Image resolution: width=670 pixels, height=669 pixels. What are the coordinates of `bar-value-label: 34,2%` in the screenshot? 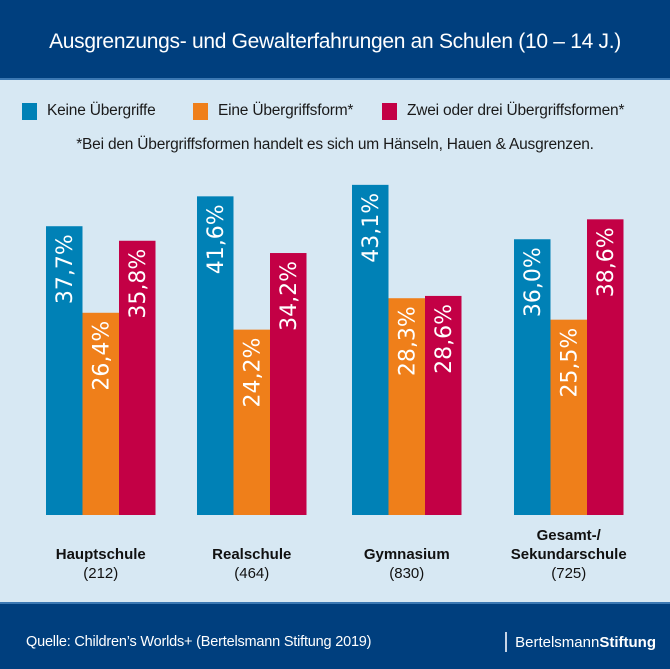 It's located at (289, 296).